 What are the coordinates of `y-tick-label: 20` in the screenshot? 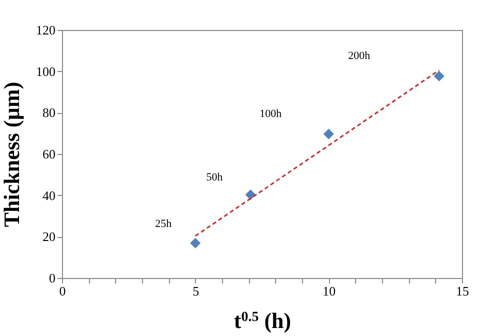 It's located at (49, 236).